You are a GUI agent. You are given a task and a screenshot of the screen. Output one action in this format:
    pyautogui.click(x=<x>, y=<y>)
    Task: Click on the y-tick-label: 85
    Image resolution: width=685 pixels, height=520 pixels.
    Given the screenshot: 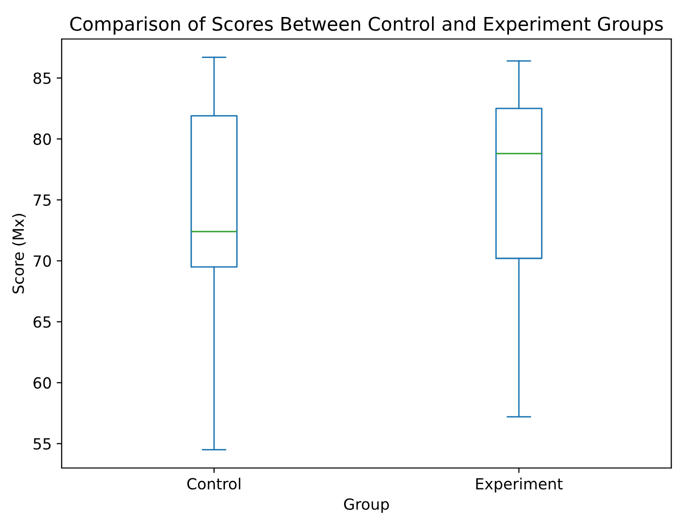 What is the action you would take?
    pyautogui.click(x=42, y=78)
    